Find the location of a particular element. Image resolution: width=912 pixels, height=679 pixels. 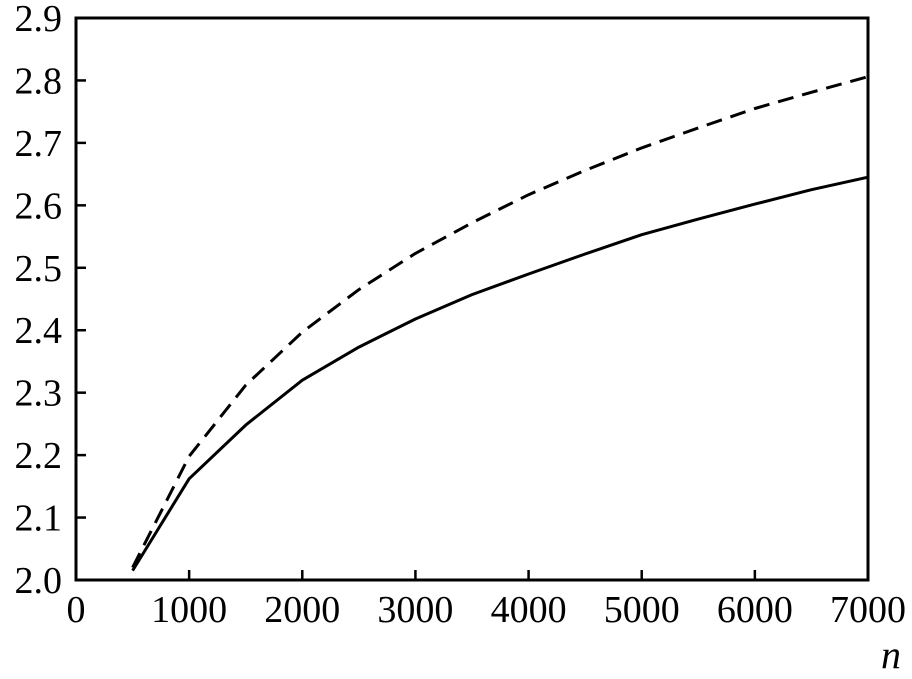

y-axis-ticks: 2.0 2.1 2.2 2.3 2.4 2.5 2.6 2.7 2.8 2.9 is located at coordinates (50, 301).